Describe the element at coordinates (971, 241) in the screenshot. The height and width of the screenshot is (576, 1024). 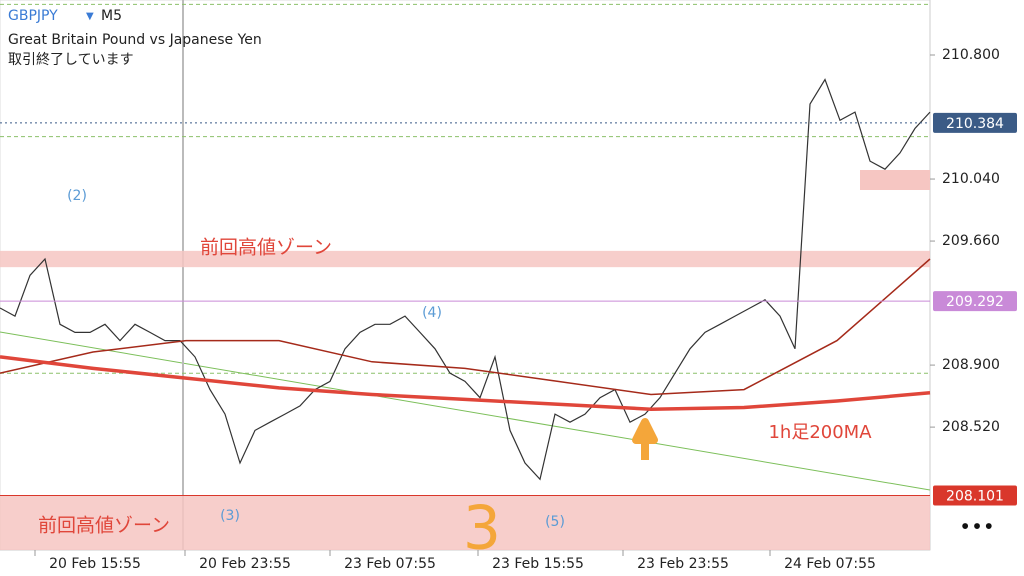
I see `y-tick-label: 209.660` at that location.